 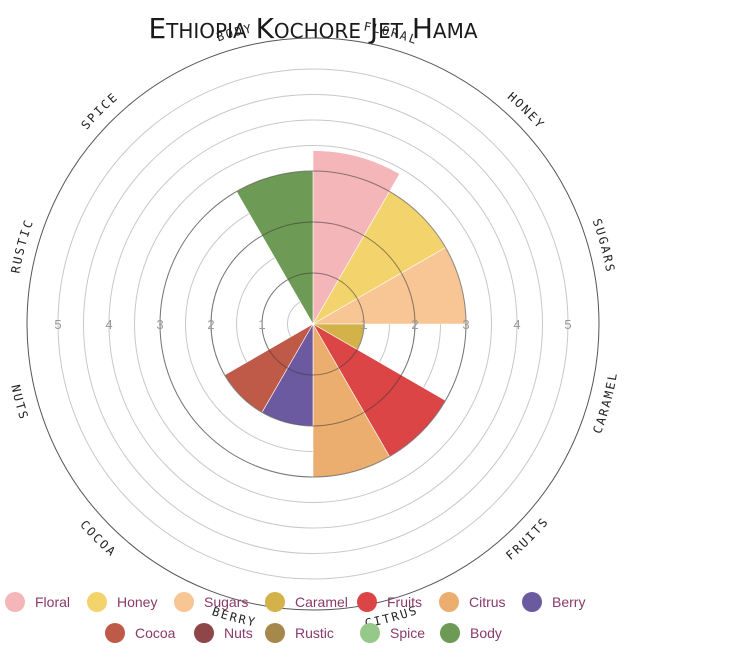 What do you see at coordinates (238, 633) in the screenshot?
I see `legend-label: Nuts` at bounding box center [238, 633].